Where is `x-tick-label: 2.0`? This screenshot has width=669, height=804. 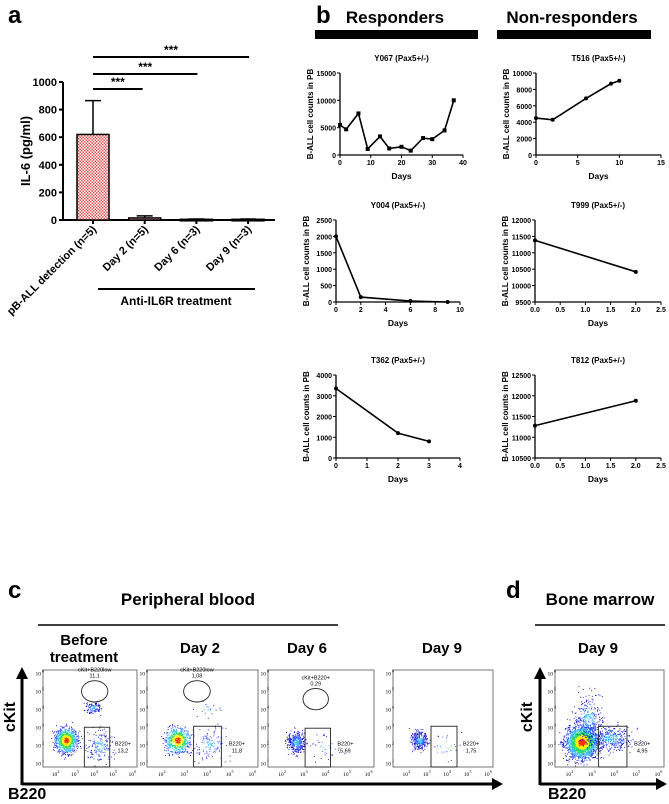
x-tick-label: 2.0 is located at coordinates (636, 466).